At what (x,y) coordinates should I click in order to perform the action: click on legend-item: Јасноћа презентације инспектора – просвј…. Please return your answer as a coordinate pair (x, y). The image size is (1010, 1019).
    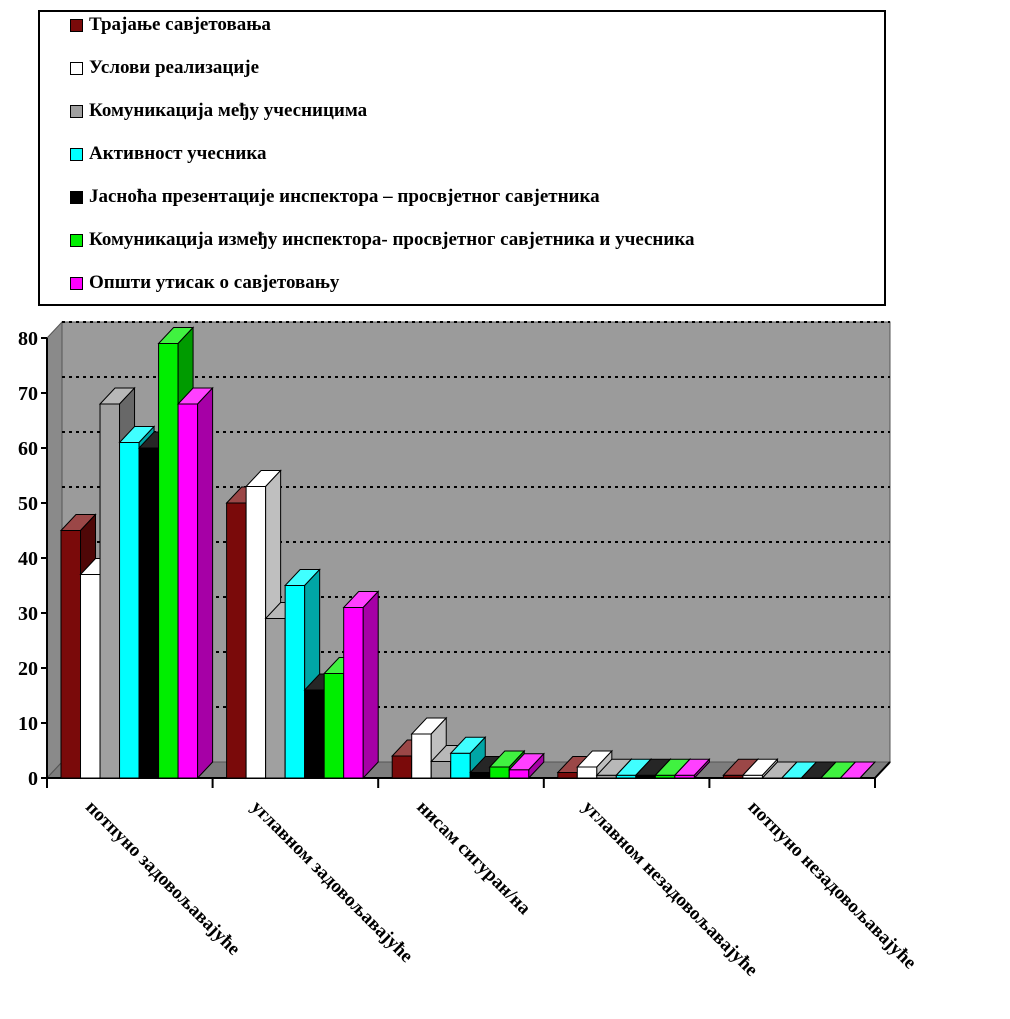
    Looking at the image, I should click on (335, 197).